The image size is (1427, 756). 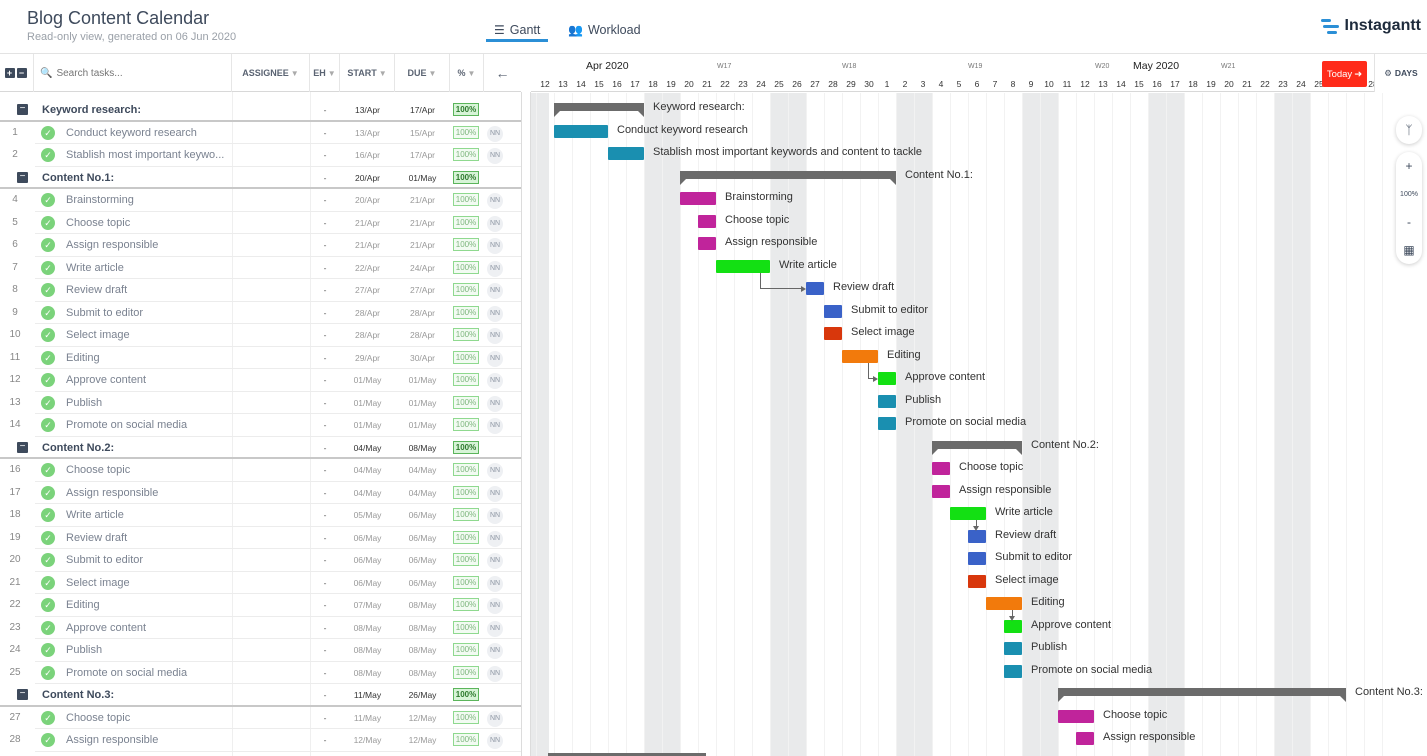 I want to click on search-input, so click(x=143, y=73).